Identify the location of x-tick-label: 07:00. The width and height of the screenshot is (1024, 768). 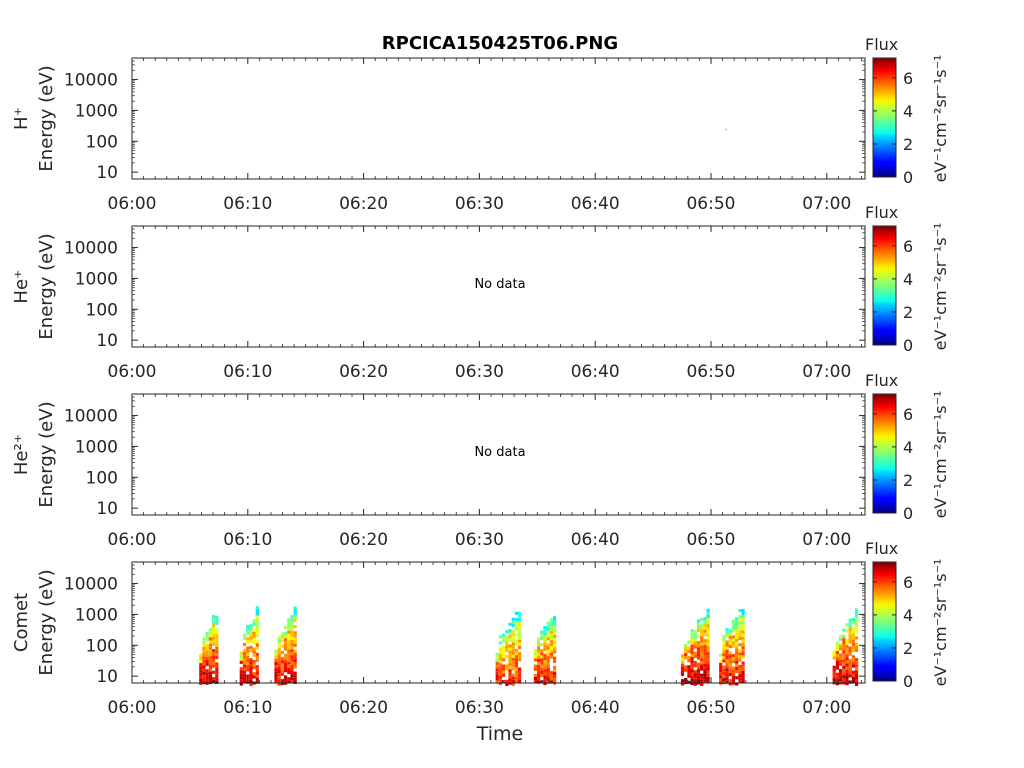
(826, 372).